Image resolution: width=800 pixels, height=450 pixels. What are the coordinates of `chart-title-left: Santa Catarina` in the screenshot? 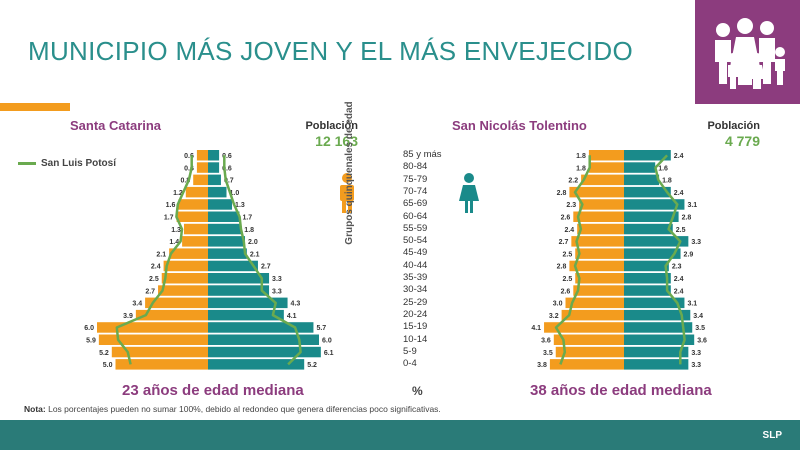 It's located at (116, 125).